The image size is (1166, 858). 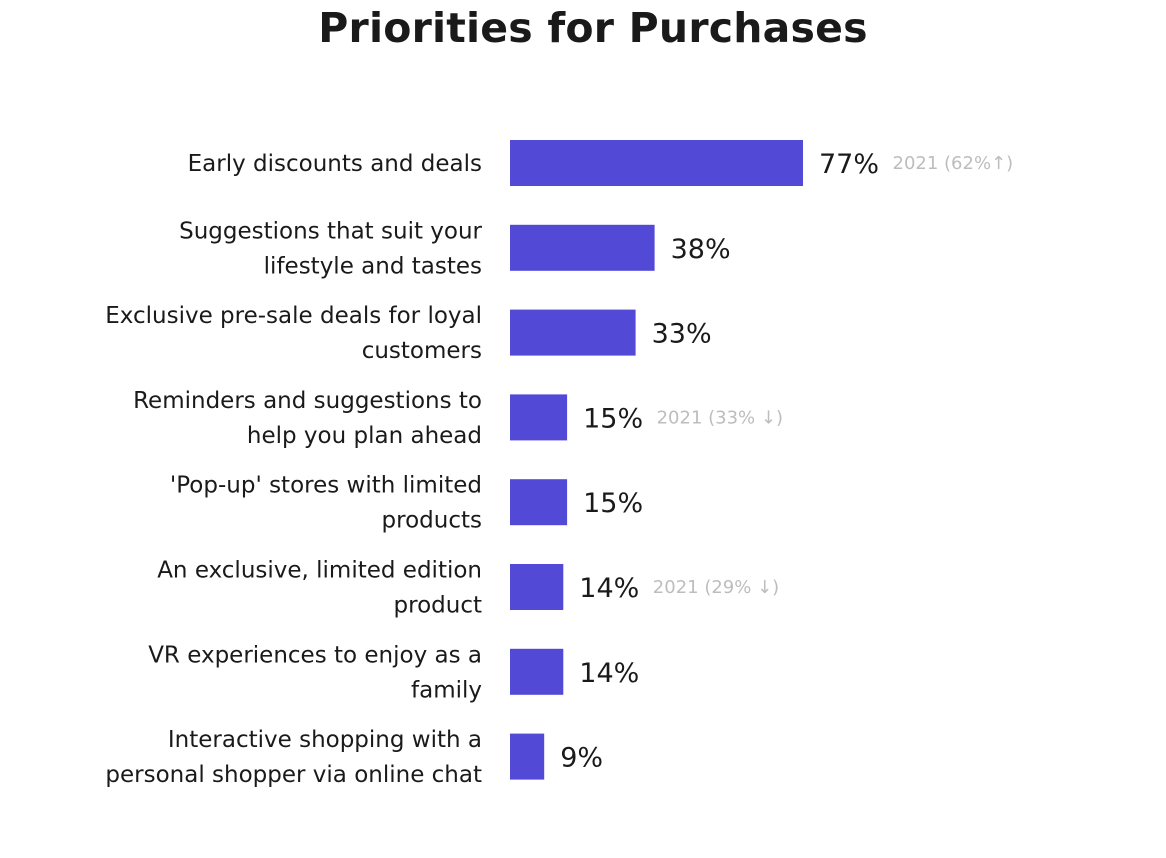 What do you see at coordinates (319, 588) in the screenshot?
I see `category-label-6: An exclusive, limited edition product` at bounding box center [319, 588].